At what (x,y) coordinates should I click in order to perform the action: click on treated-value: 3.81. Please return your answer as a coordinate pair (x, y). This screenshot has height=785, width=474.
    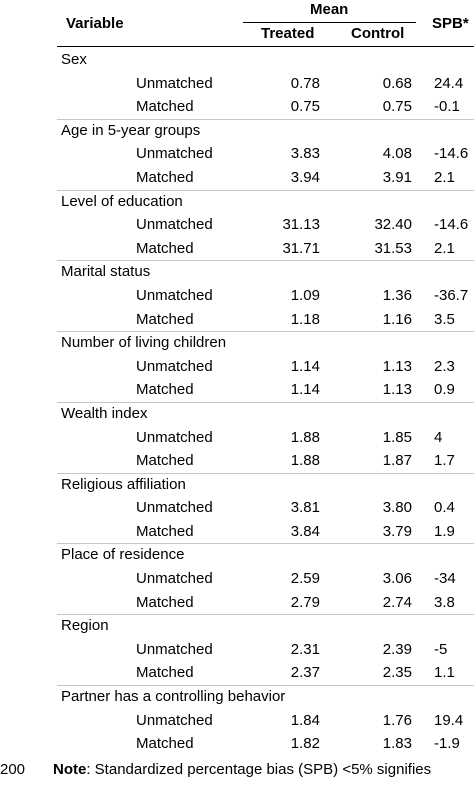
    Looking at the image, I should click on (305, 508).